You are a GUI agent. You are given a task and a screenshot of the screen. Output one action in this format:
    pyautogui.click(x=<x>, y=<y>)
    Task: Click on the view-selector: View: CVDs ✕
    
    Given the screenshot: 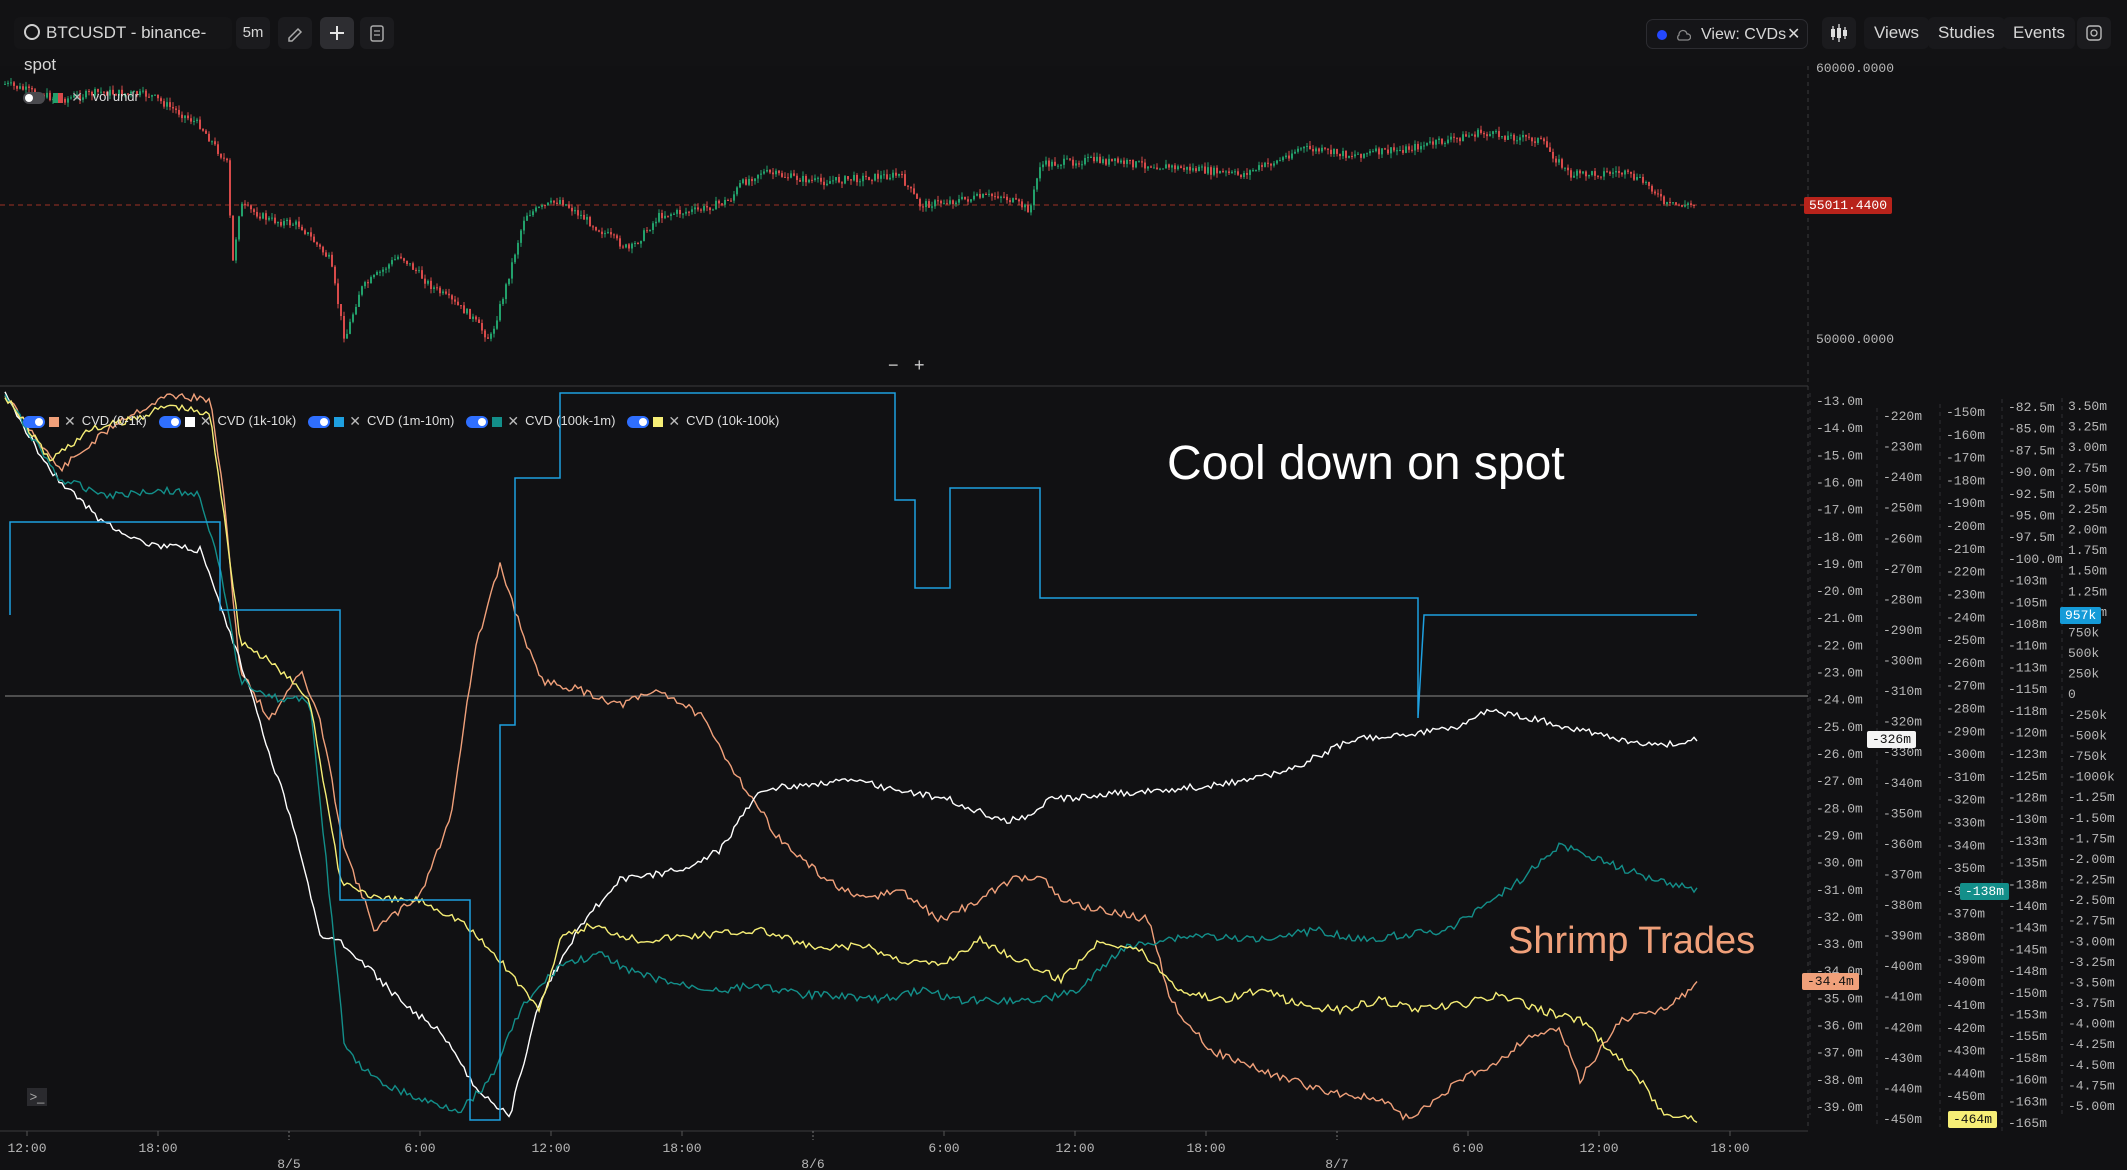 What is the action you would take?
    pyautogui.click(x=1727, y=34)
    